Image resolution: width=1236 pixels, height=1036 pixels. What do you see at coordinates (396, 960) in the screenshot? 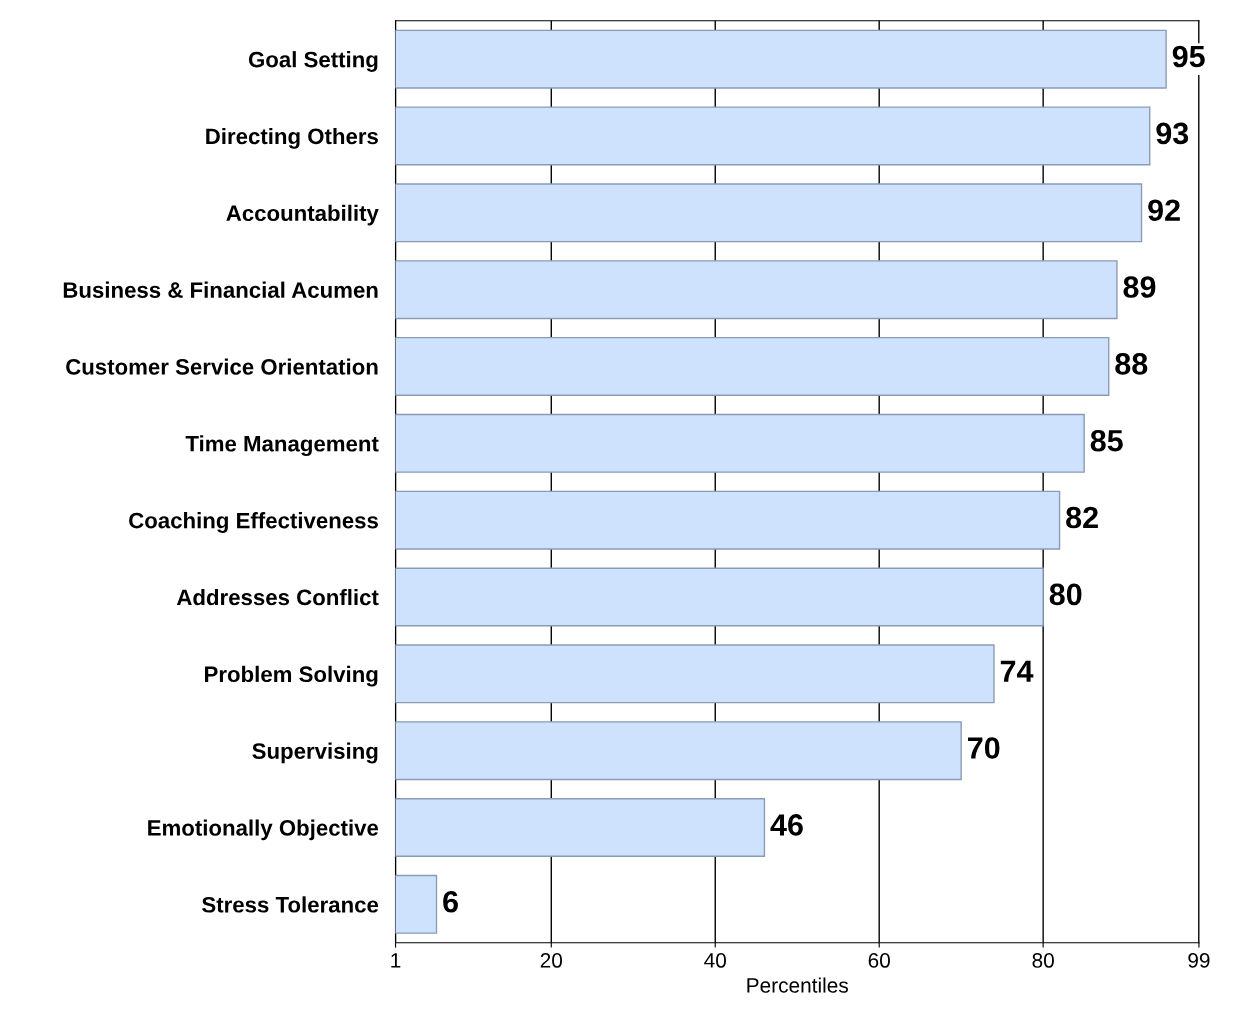
I see `x-tick-label: 1` at bounding box center [396, 960].